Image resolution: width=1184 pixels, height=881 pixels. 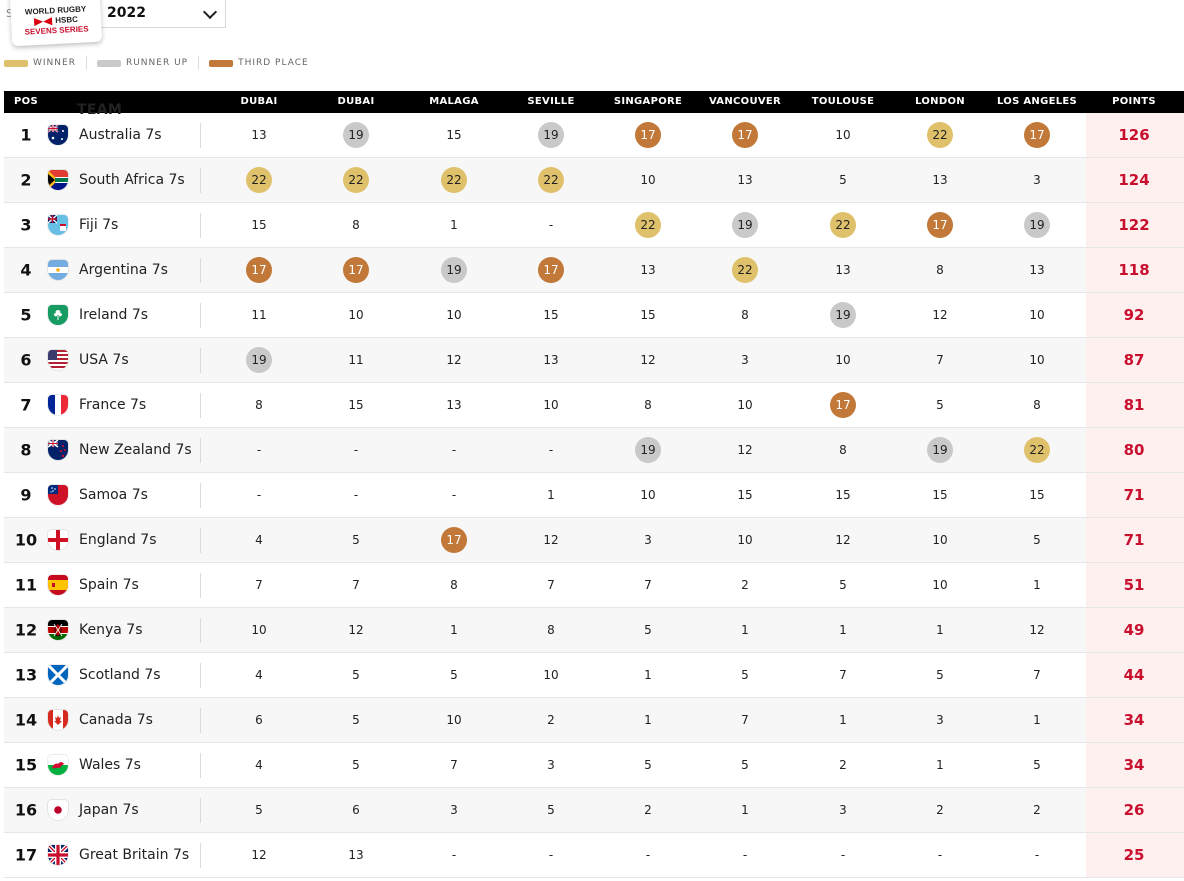 I want to click on team-name: Samoa 7s, so click(x=113, y=495).